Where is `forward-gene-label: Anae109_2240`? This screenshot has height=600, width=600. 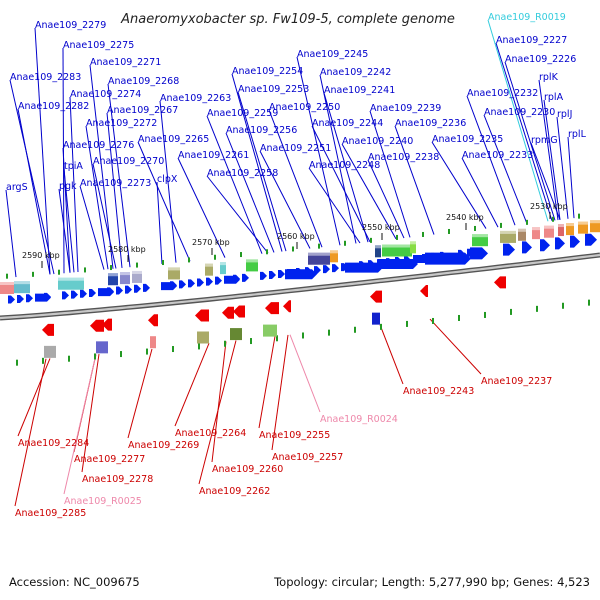 forward-gene-label: Anae109_2240 is located at coordinates (377, 141).